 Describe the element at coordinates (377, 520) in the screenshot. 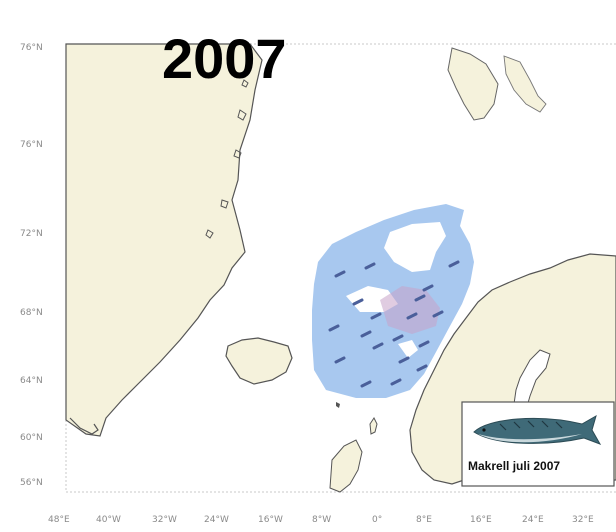

I see `lon-label-0: 0°` at that location.